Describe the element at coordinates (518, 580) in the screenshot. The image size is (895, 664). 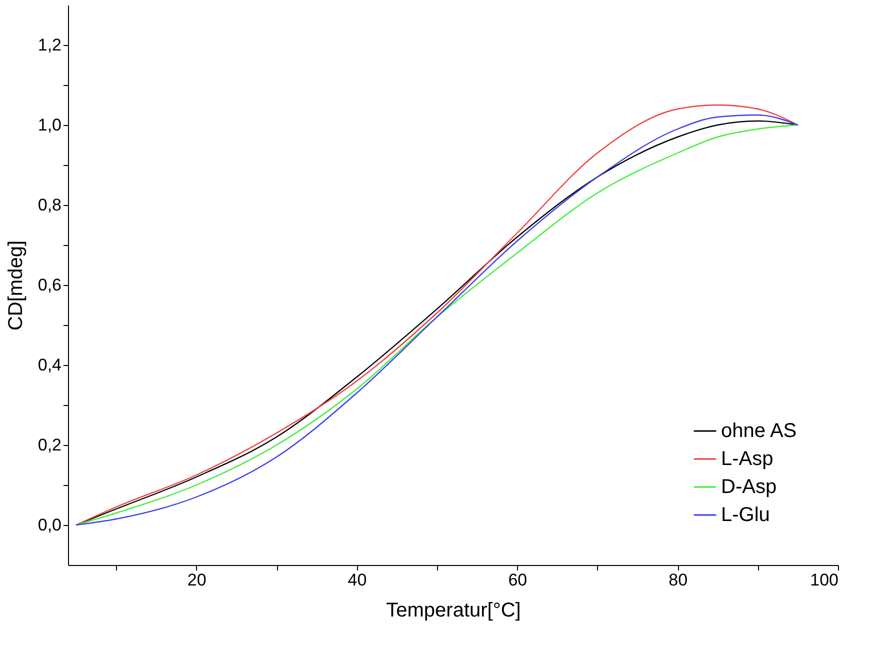
I see `x-tick-label: 60` at that location.